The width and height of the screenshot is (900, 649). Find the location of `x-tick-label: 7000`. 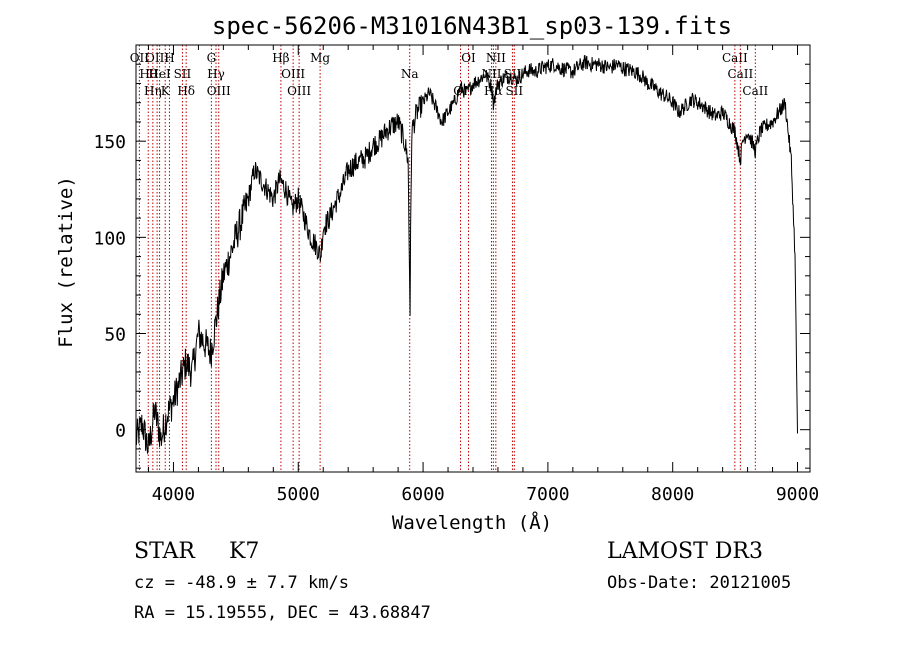

x-tick-label: 7000 is located at coordinates (547, 494).